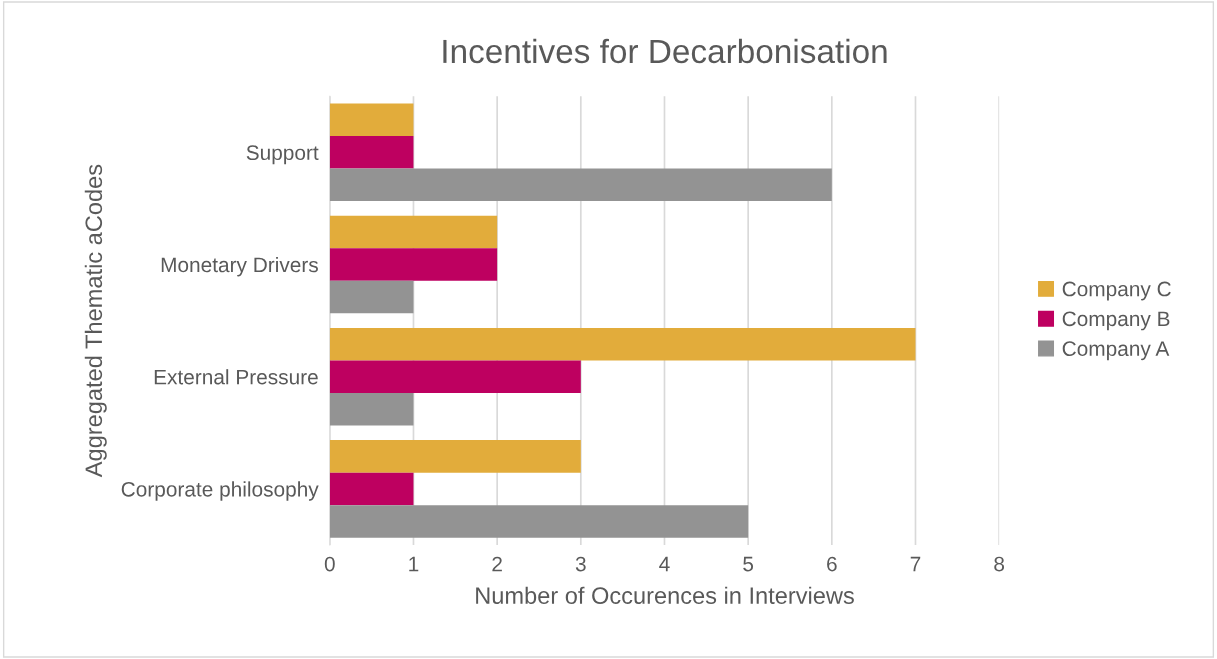 The height and width of the screenshot is (659, 1217). Describe the element at coordinates (580, 564) in the screenshot. I see `x-tick-label: 3` at that location.